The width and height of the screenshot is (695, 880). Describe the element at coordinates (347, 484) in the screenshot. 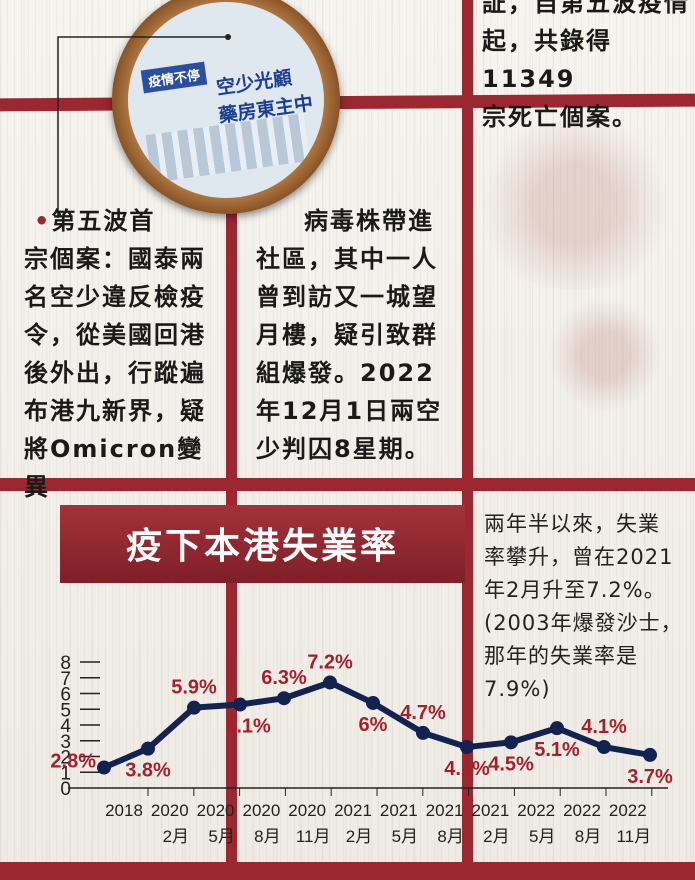

I see `beam-middle` at that location.